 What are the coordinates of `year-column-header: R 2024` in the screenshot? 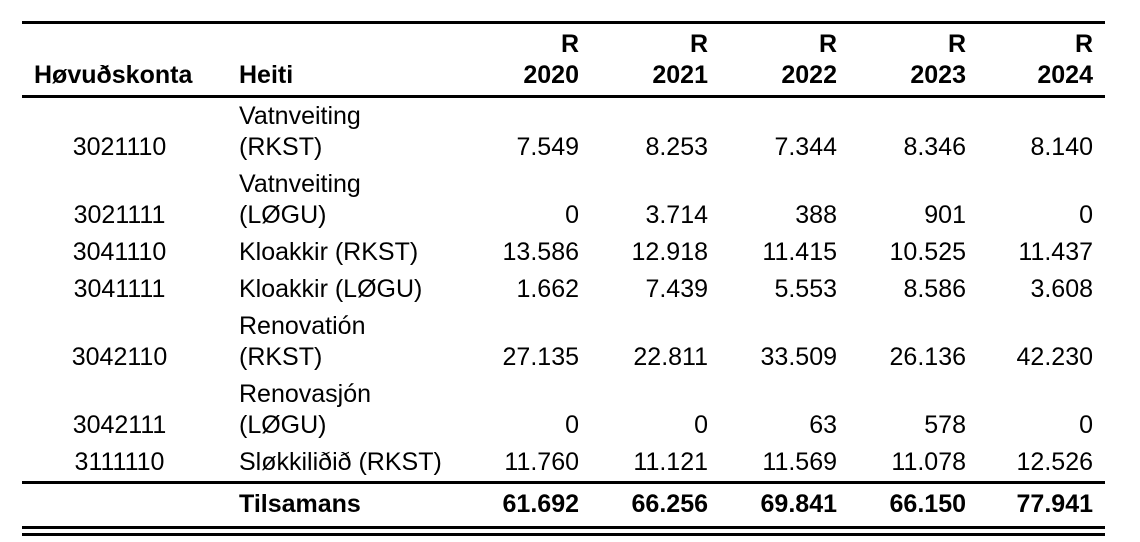 It's located at (1041, 60).